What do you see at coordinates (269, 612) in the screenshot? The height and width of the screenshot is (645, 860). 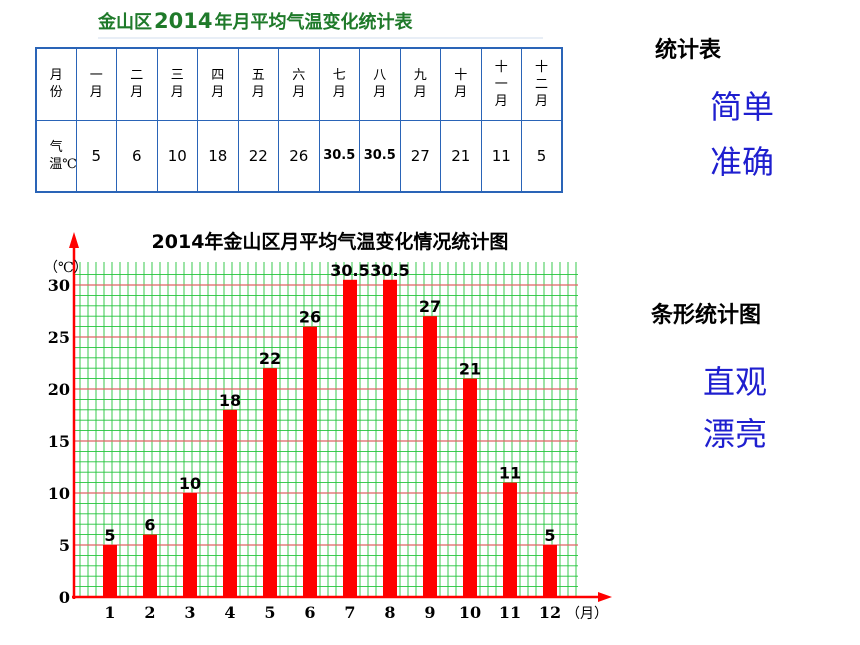 I see `x-tick-label: 5` at bounding box center [269, 612].